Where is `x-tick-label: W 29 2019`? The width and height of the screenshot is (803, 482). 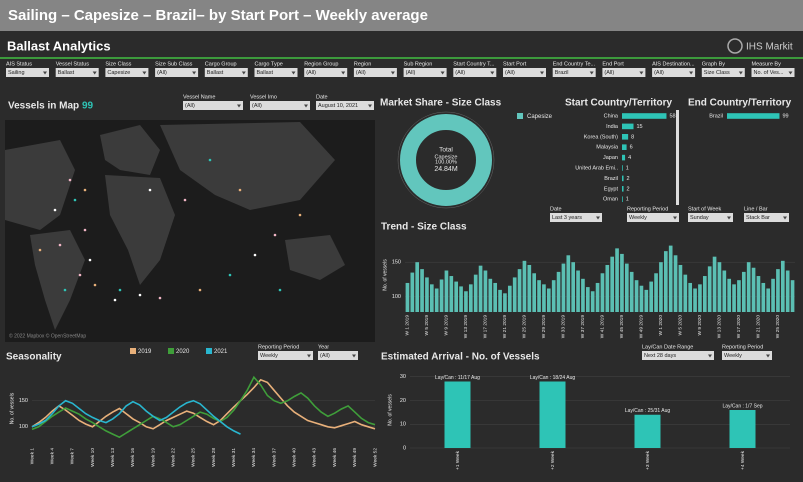
x-tick-label: W 29 2019 is located at coordinates (544, 327).